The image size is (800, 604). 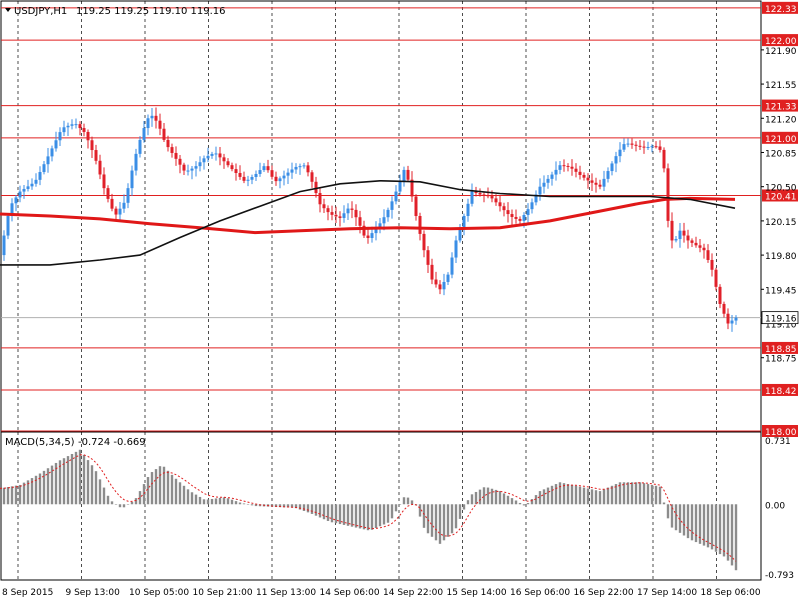 What do you see at coordinates (781, 360) in the screenshot?
I see `y-tick-label: 118.75` at bounding box center [781, 360].